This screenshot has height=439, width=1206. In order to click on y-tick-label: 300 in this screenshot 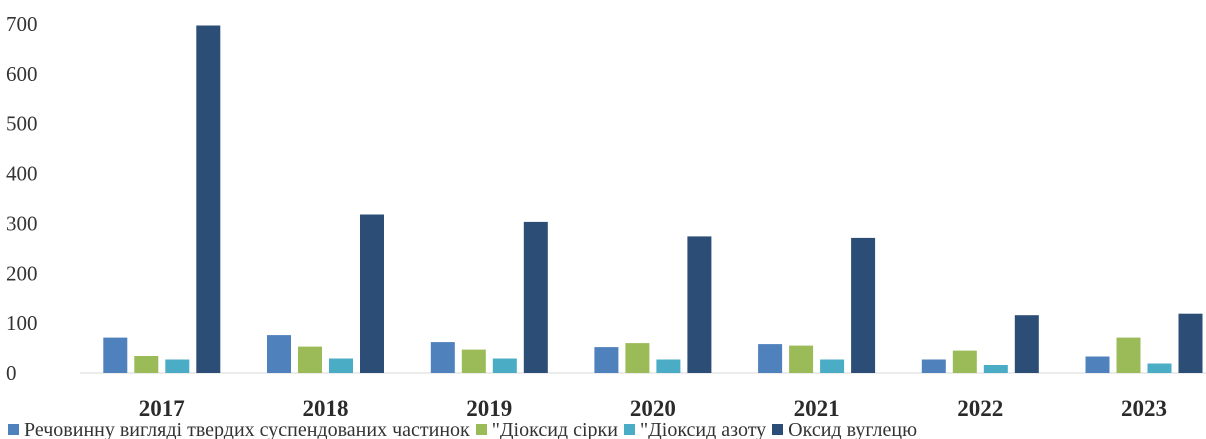, I will do `click(22, 223)`.